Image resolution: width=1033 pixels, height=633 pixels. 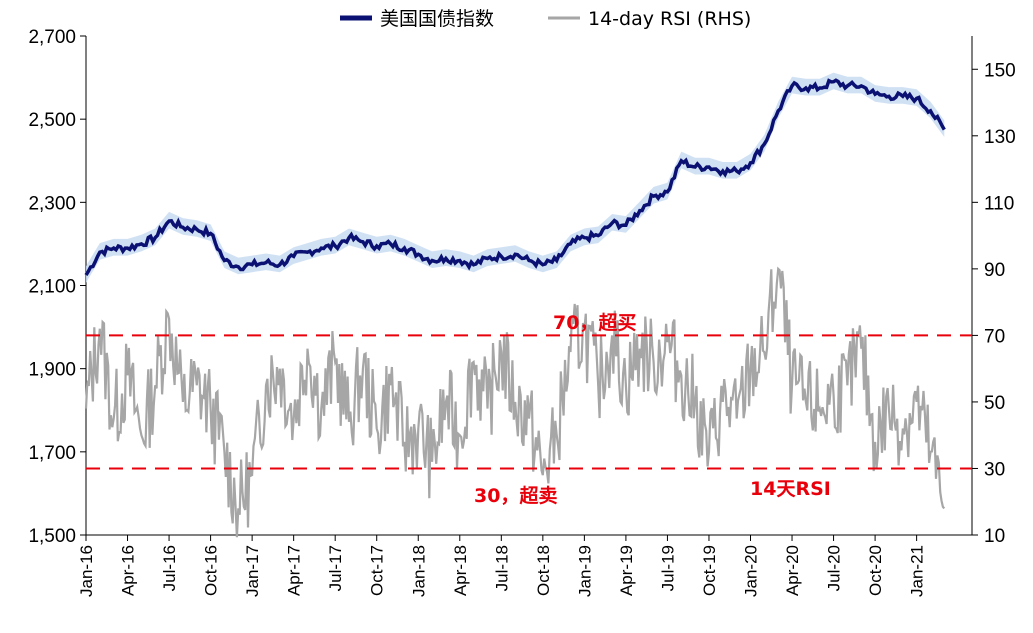 What do you see at coordinates (52, 287) in the screenshot?
I see `left-tick-label: 2,100` at bounding box center [52, 287].